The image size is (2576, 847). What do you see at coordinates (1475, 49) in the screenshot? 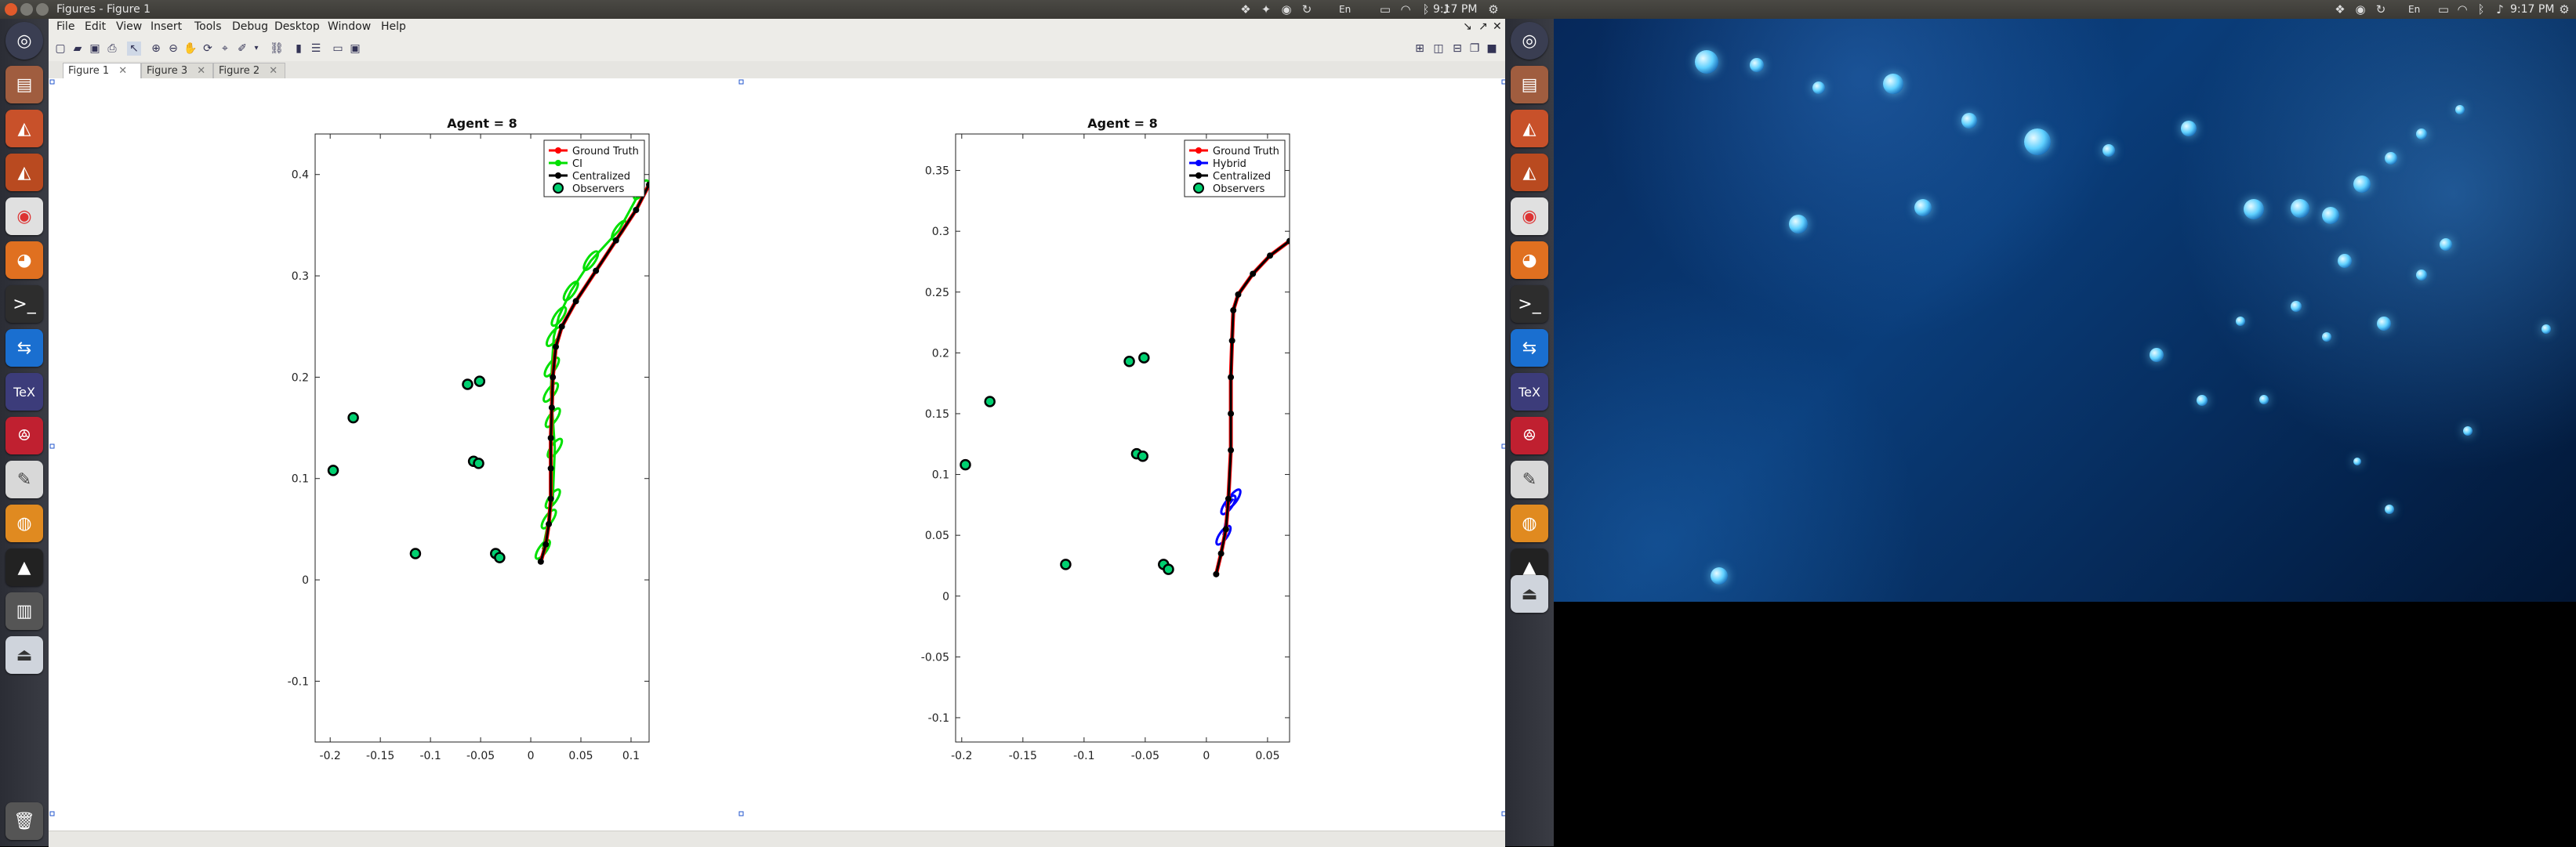
I see `float-layout-icon: ❐` at bounding box center [1475, 49].